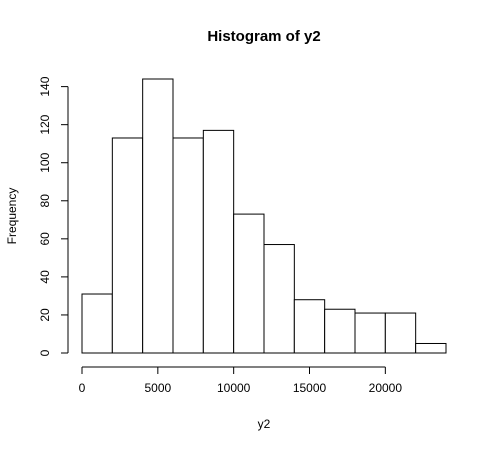  I want to click on y-tick-label: 60, so click(45, 239).